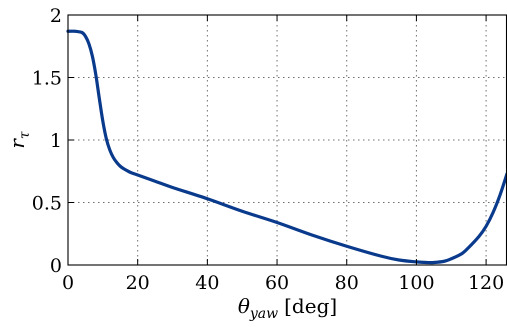  What do you see at coordinates (47, 141) in the screenshot?
I see `y-tick-labels: 0 0.5 1 1.5 2` at bounding box center [47, 141].